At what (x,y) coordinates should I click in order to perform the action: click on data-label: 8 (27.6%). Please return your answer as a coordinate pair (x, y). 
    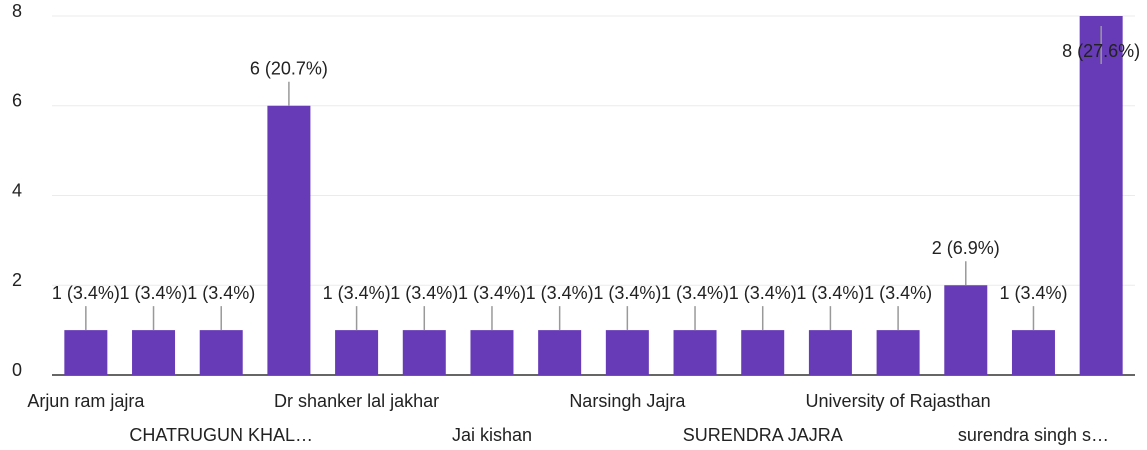
    Looking at the image, I should click on (1101, 51).